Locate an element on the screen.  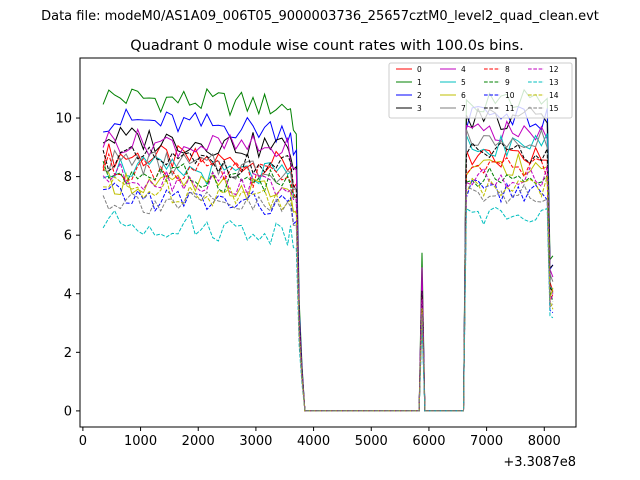
x-tick-label: 2000 is located at coordinates (198, 441).